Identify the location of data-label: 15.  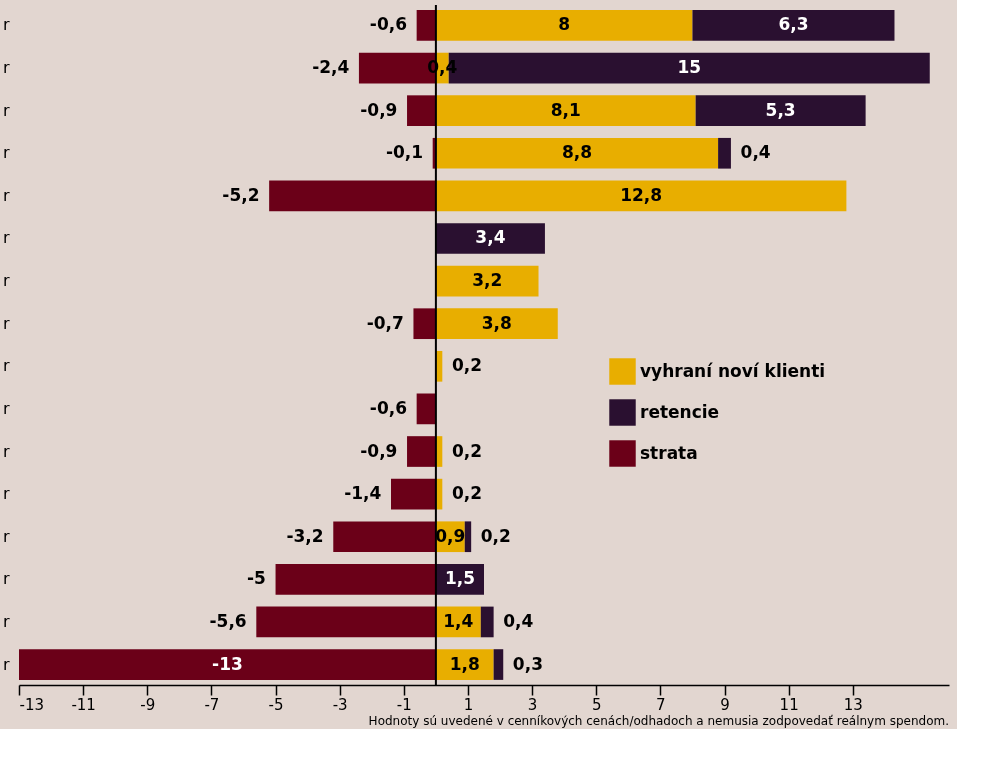
(689, 67).